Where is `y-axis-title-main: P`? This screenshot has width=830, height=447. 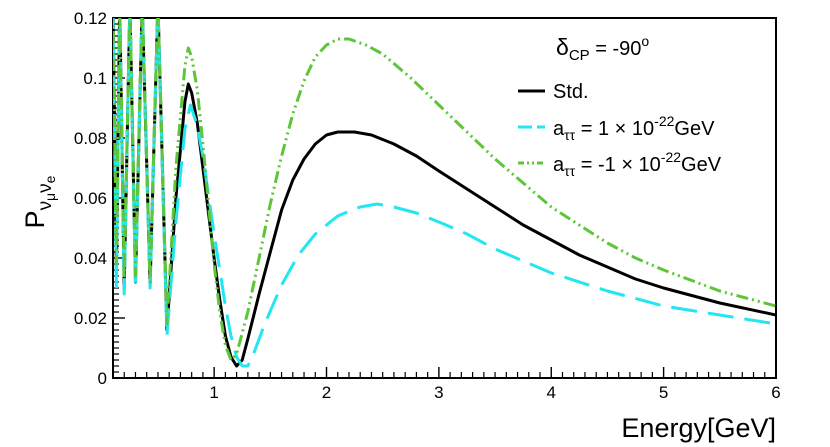 y-axis-title-main: P is located at coordinates (35, 219).